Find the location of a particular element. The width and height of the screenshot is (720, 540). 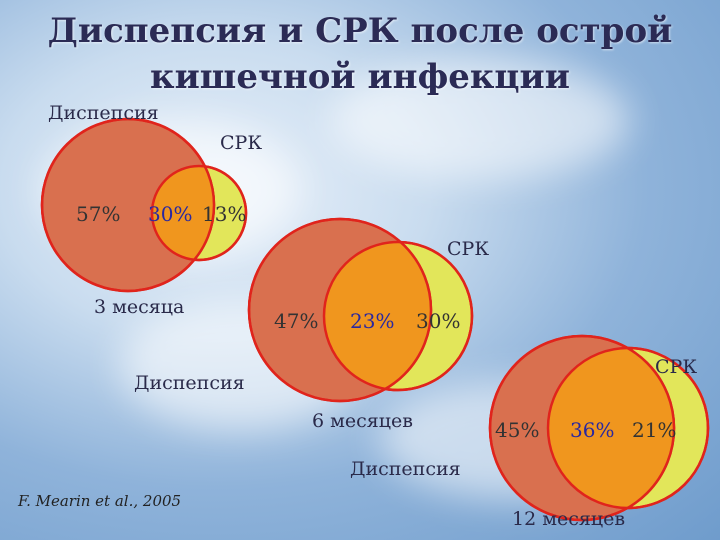

venn-6-months is located at coordinates (360, 310).